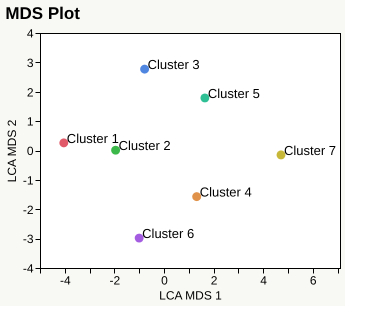 The image size is (383, 328). I want to click on x-tick-label: -2, so click(115, 281).